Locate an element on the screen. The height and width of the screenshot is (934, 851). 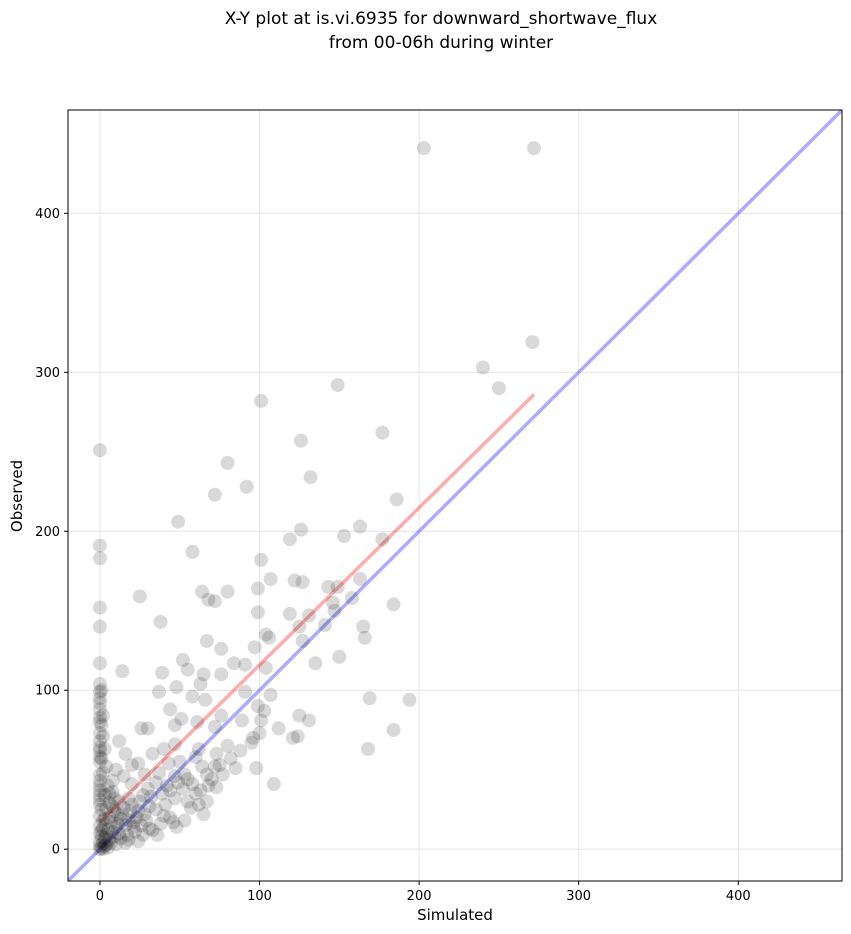
y-tick-label: 100 is located at coordinates (47, 691).